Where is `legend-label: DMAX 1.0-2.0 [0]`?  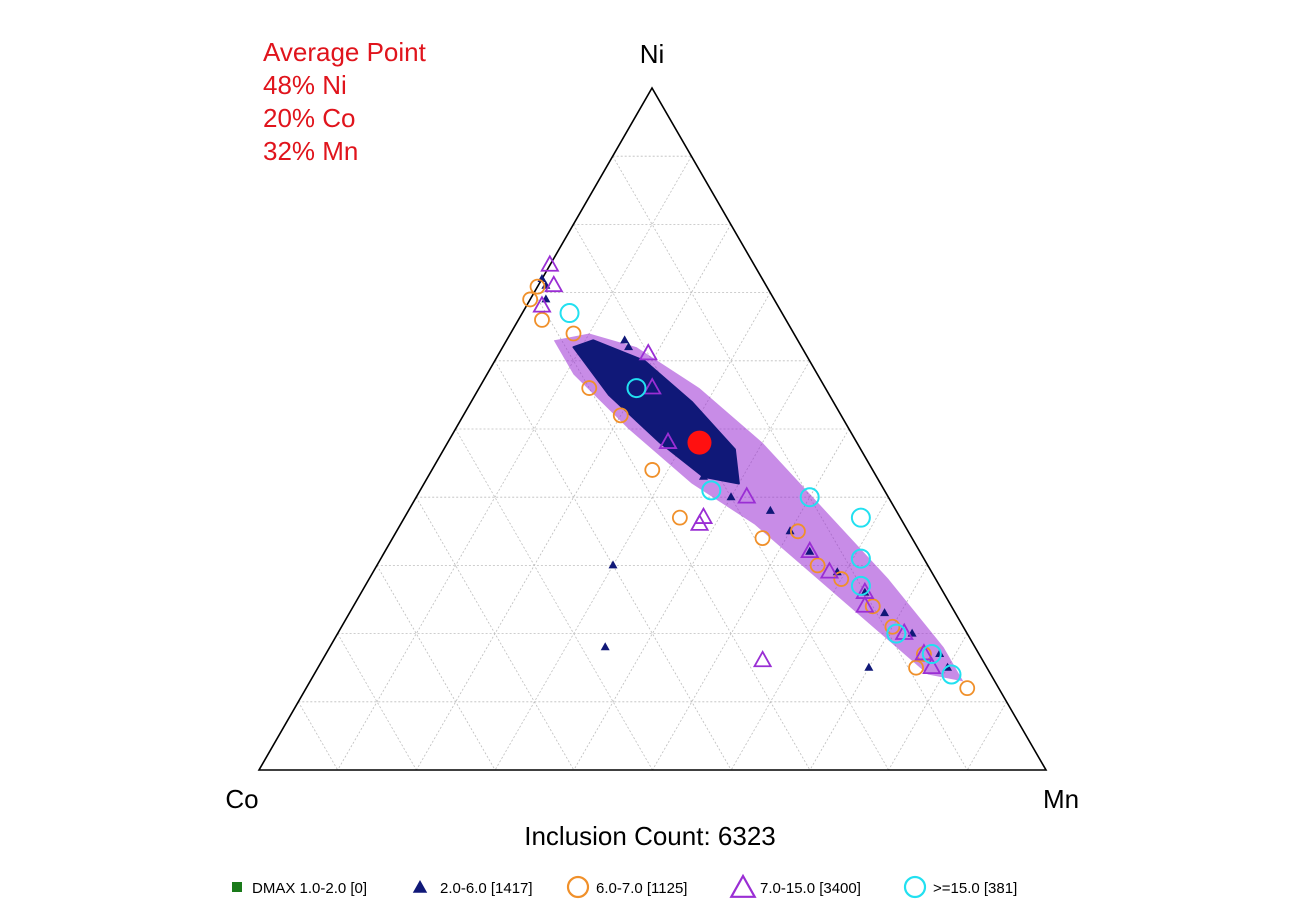
legend-label: DMAX 1.0-2.0 [0] is located at coordinates (309, 888).